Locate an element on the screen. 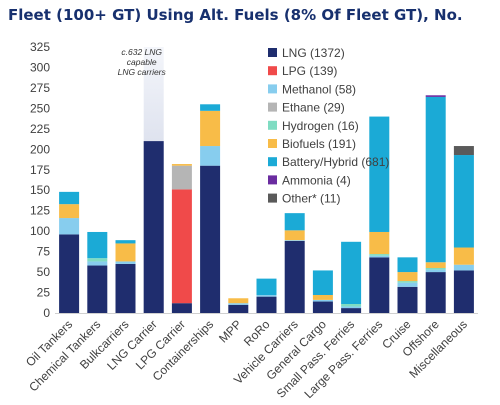 The width and height of the screenshot is (500, 405). y-tick-label: 275 is located at coordinates (40, 88).